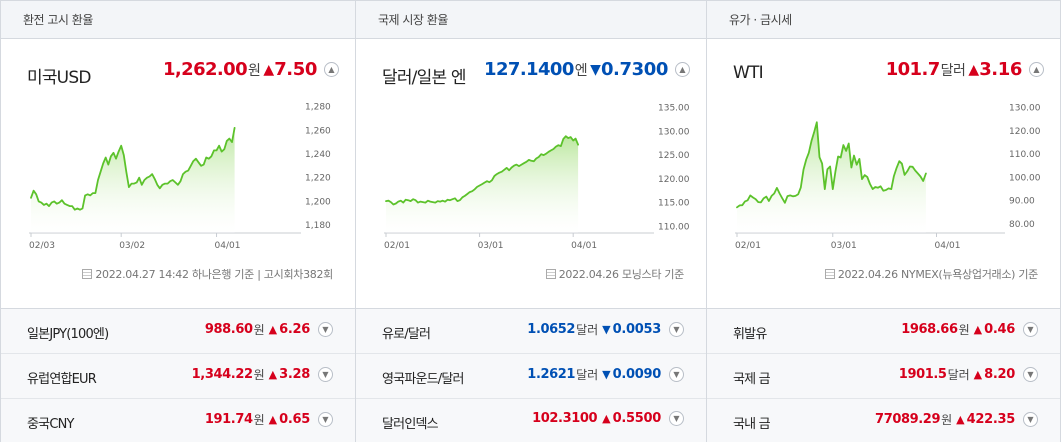 The width and height of the screenshot is (1061, 442). What do you see at coordinates (1000, 69) in the screenshot?
I see `main-quote-change: 3.16` at bounding box center [1000, 69].